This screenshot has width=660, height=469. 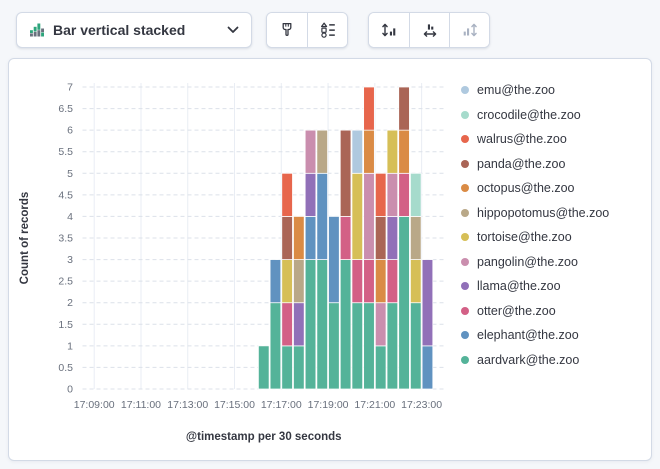 I want to click on chart-type-label: Bar vertical stacked, so click(x=119, y=30).